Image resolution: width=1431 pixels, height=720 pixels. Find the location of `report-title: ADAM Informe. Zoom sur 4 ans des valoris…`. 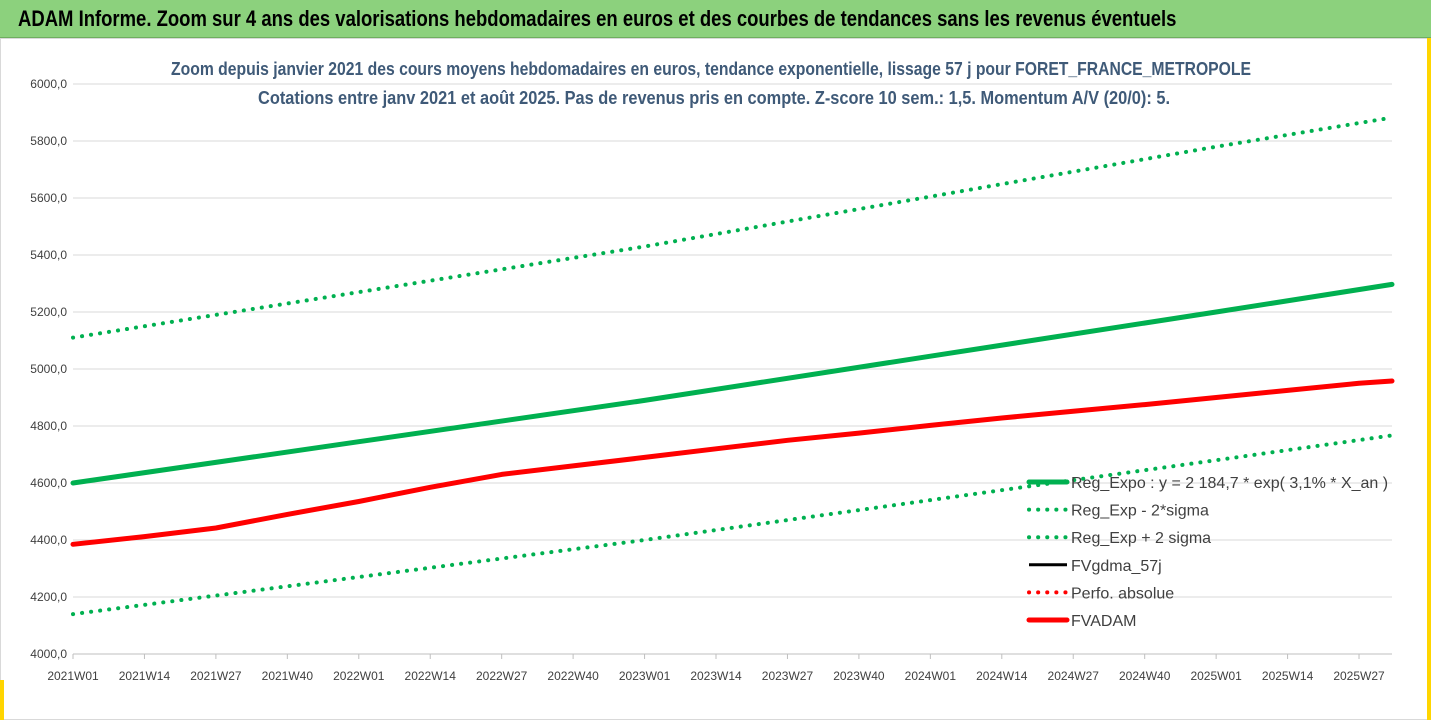

report-title: ADAM Informe. Zoom sur 4 ans des valoris… is located at coordinates (597, 18).